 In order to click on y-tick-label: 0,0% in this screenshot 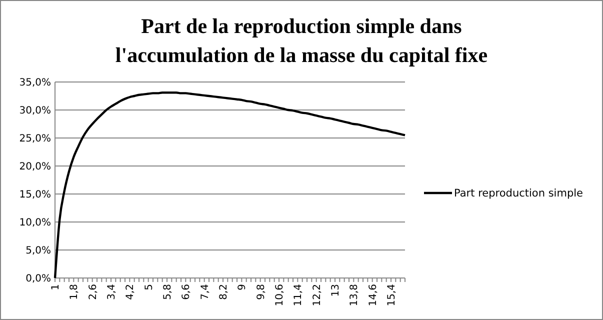, I will do `click(38, 279)`.